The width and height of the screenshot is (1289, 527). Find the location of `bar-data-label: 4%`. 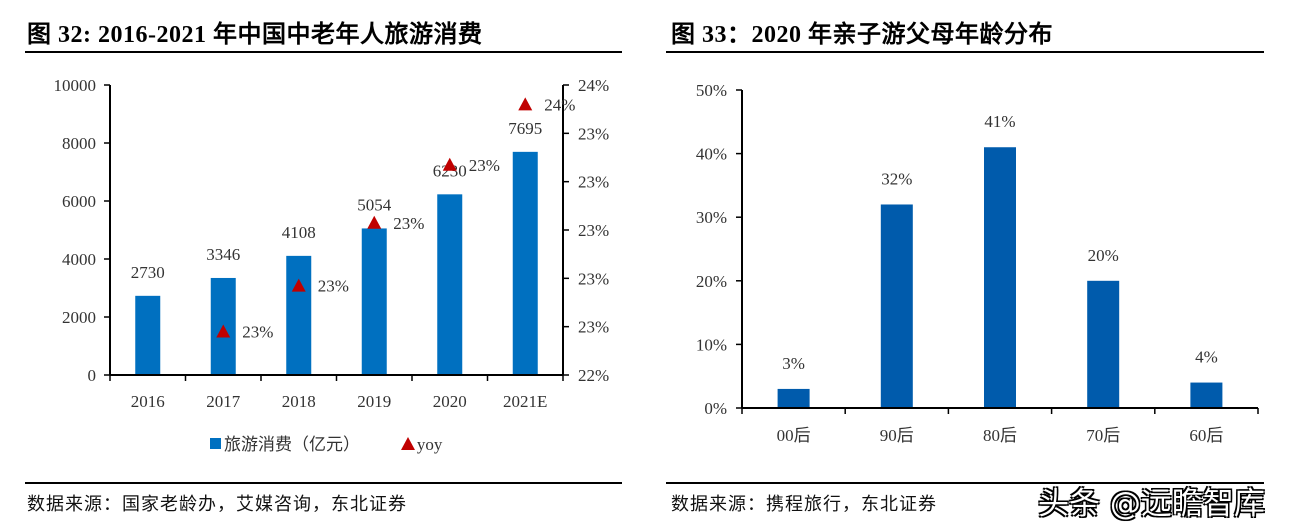

bar-data-label: 4% is located at coordinates (1206, 357).